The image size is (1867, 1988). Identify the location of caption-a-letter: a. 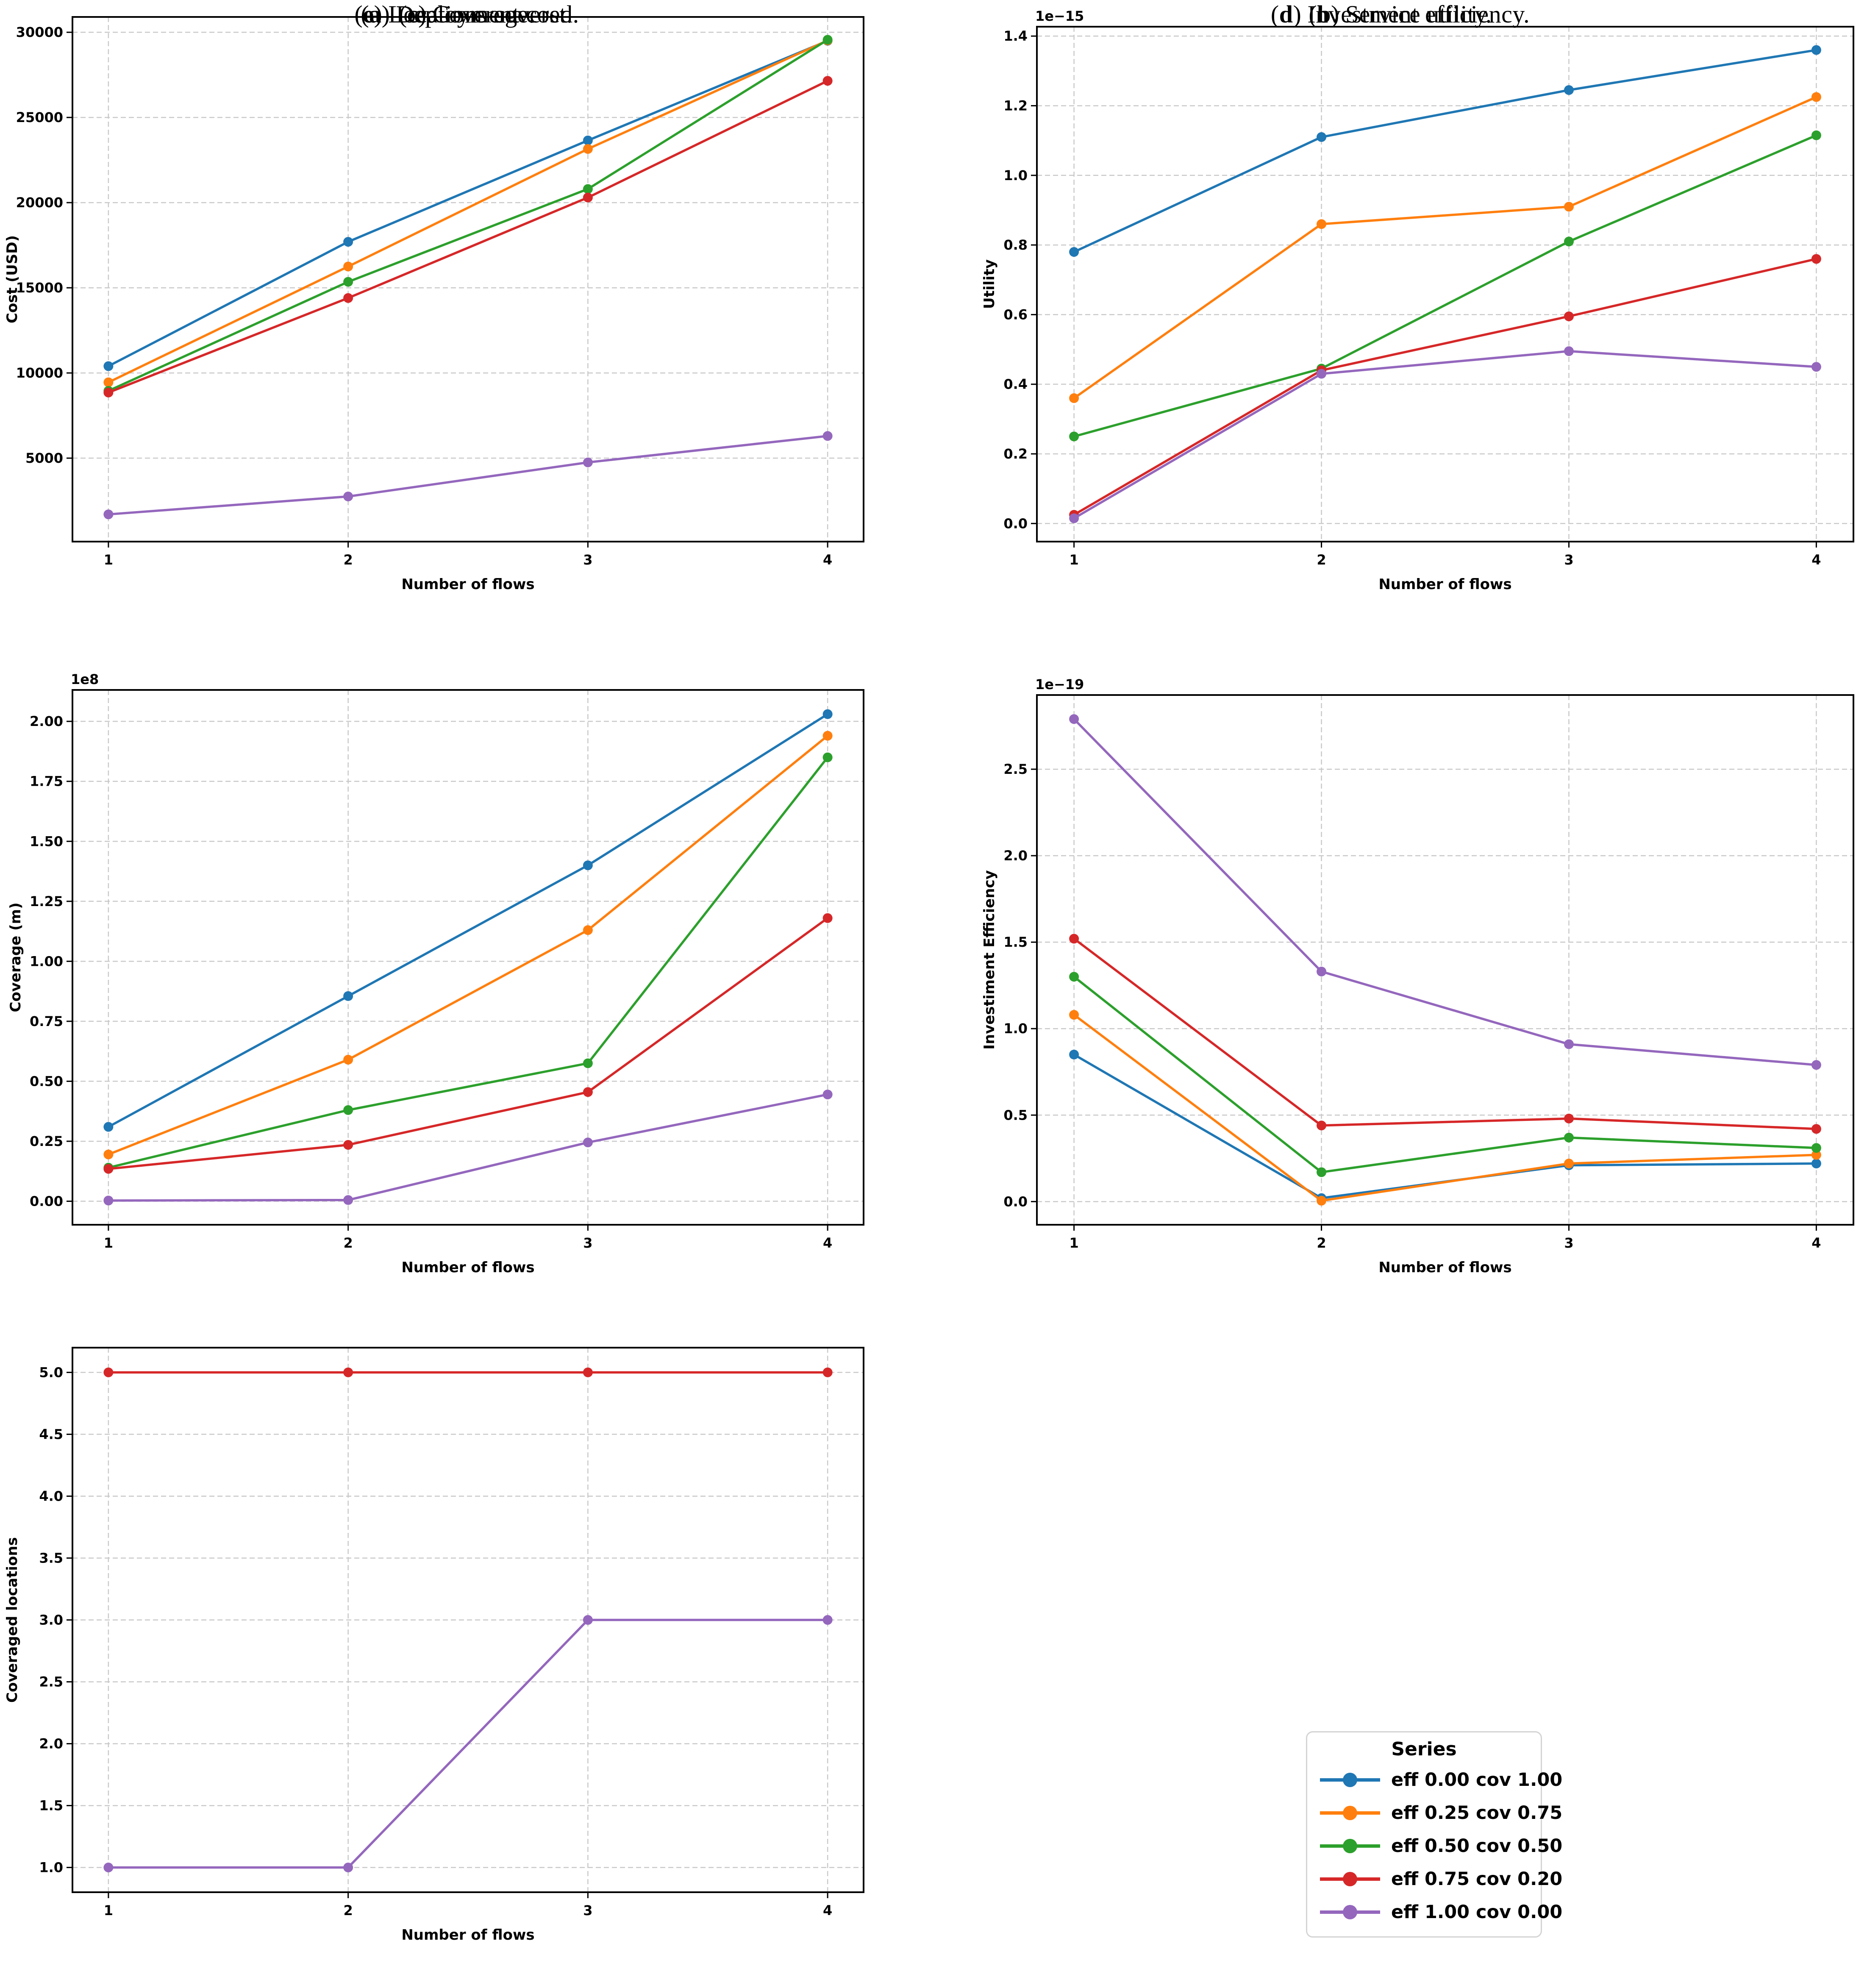
(376, 14).